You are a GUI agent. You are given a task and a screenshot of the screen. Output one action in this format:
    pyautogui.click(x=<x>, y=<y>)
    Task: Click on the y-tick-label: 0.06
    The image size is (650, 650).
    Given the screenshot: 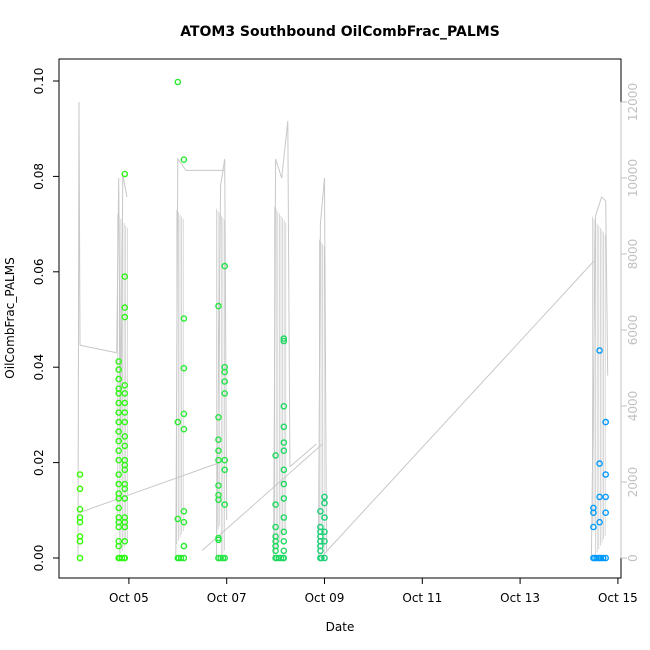 What is the action you would take?
    pyautogui.click(x=39, y=271)
    